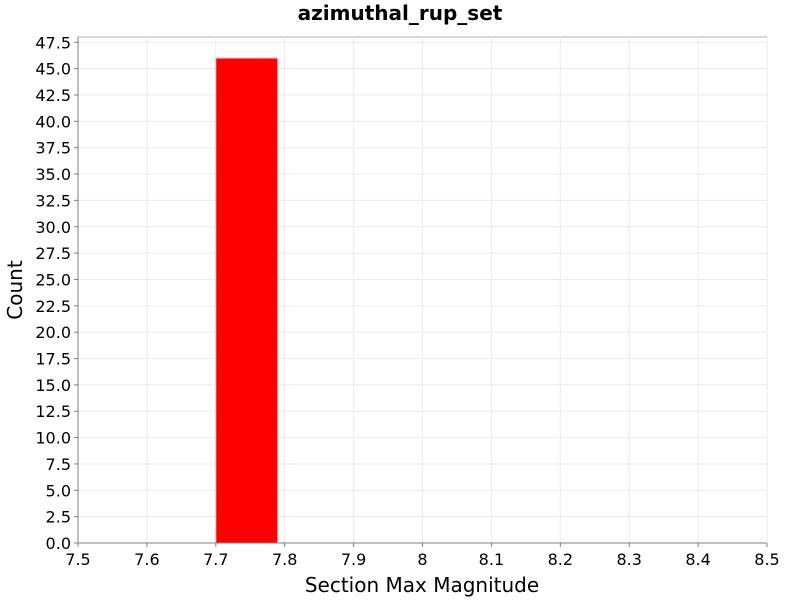  What do you see at coordinates (58, 543) in the screenshot?
I see `y-tick-label: 0.0` at bounding box center [58, 543].